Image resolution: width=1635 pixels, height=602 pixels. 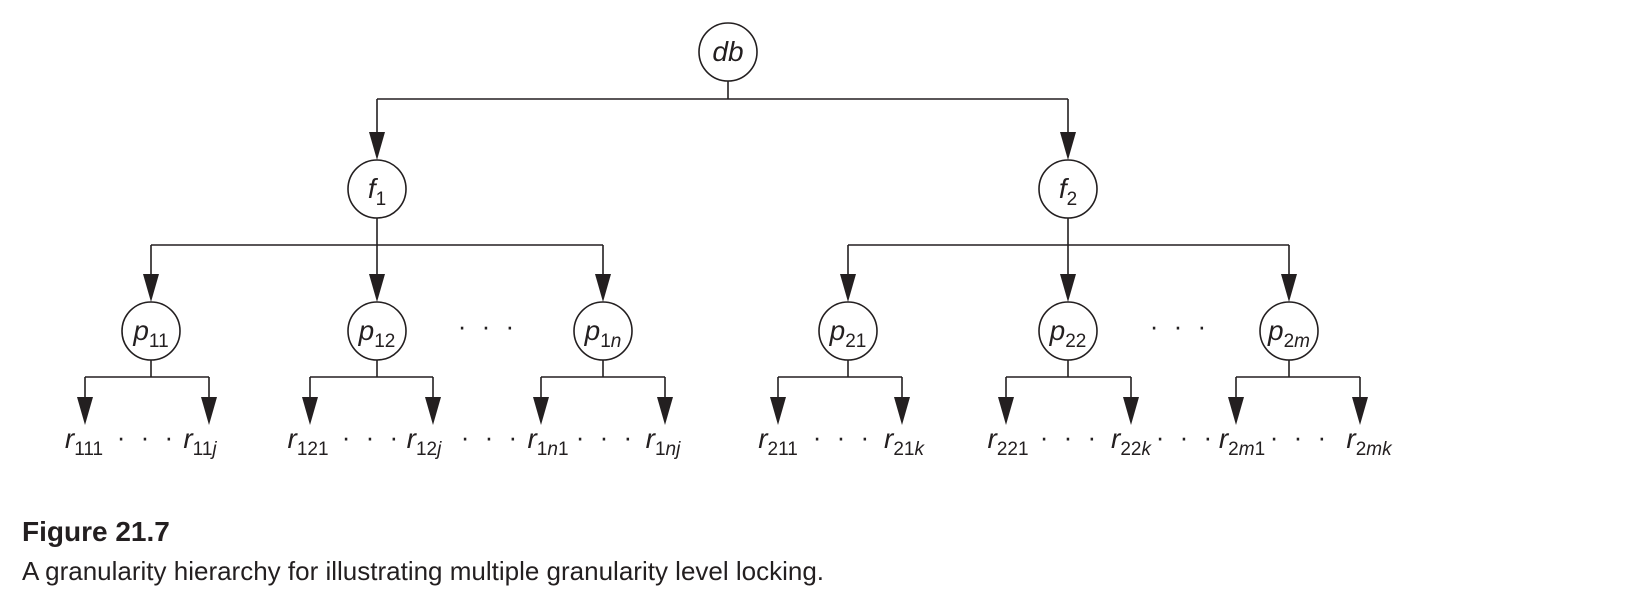 What do you see at coordinates (200, 441) in the screenshot?
I see `record-label-2: r11j` at bounding box center [200, 441].